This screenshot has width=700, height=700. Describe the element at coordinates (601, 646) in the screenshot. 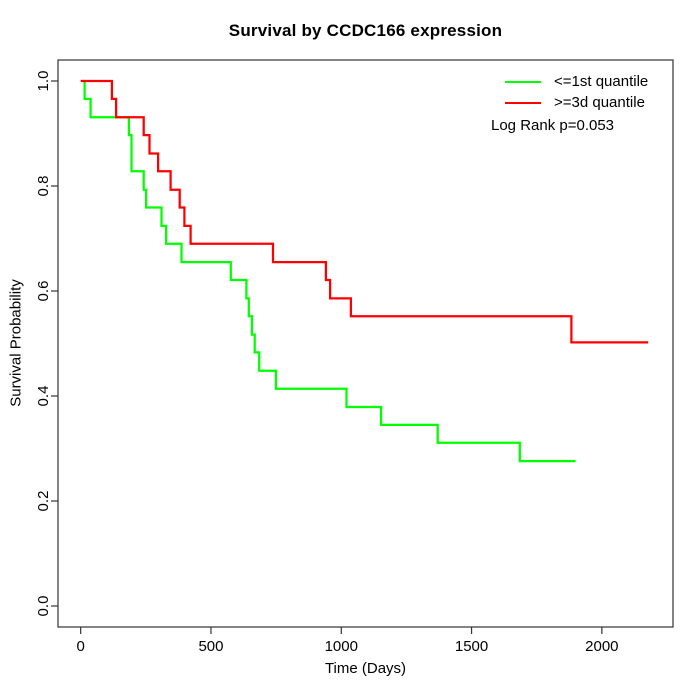

I see `x-tick-label: 2000` at that location.